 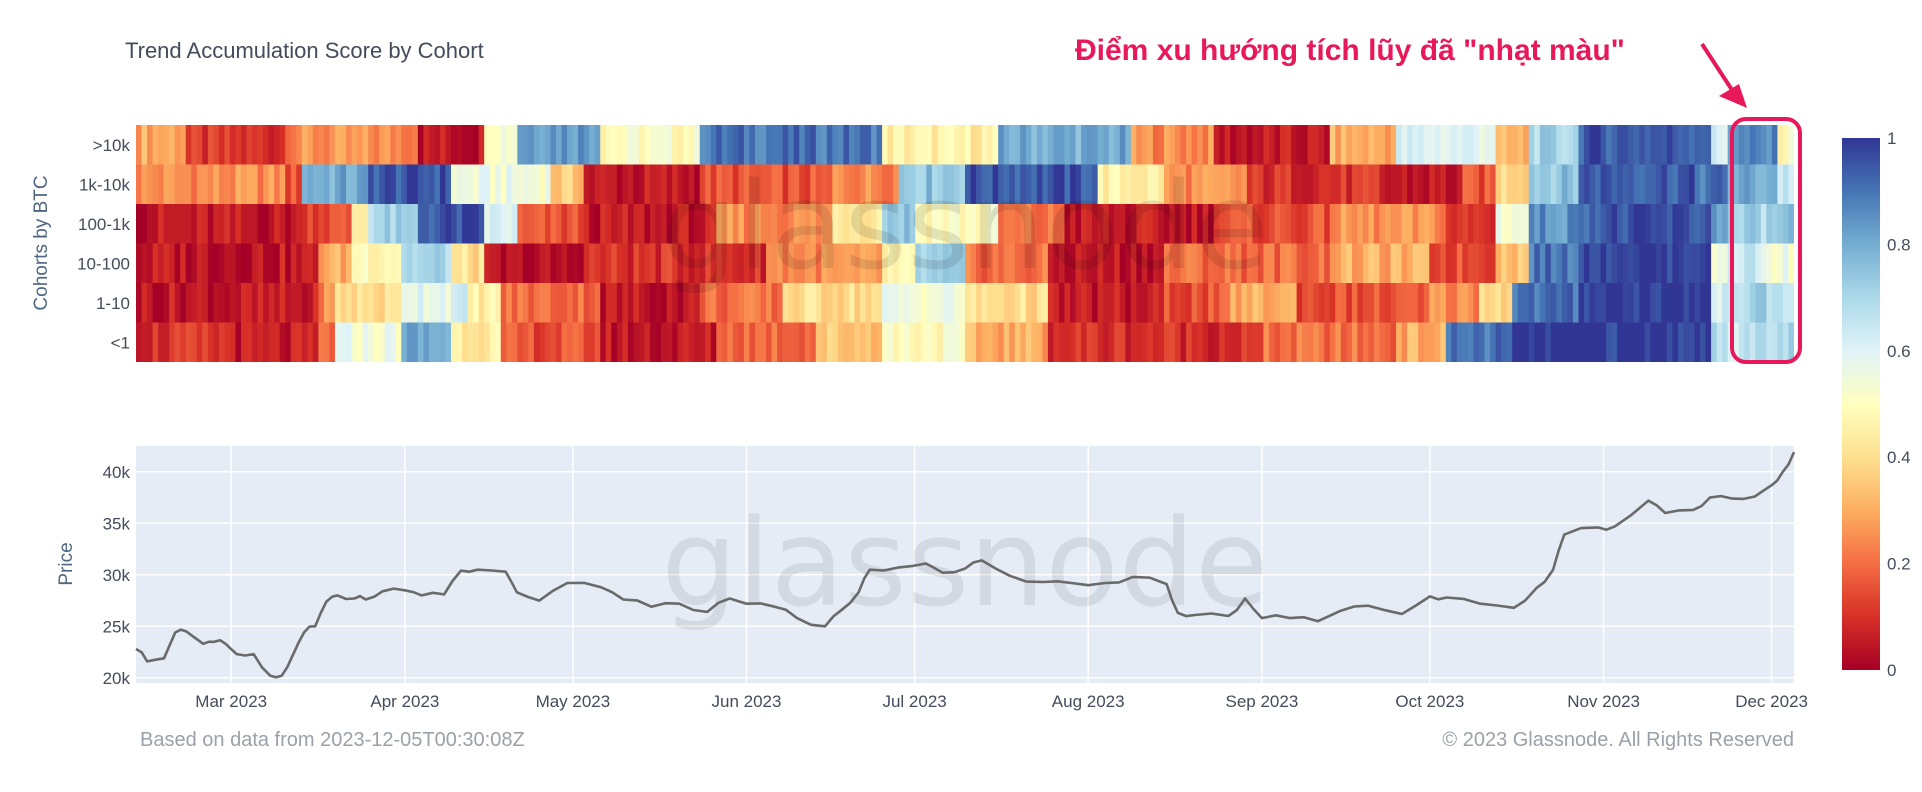 What do you see at coordinates (117, 575) in the screenshot?
I see `price-y-tick-label: 30k` at bounding box center [117, 575].